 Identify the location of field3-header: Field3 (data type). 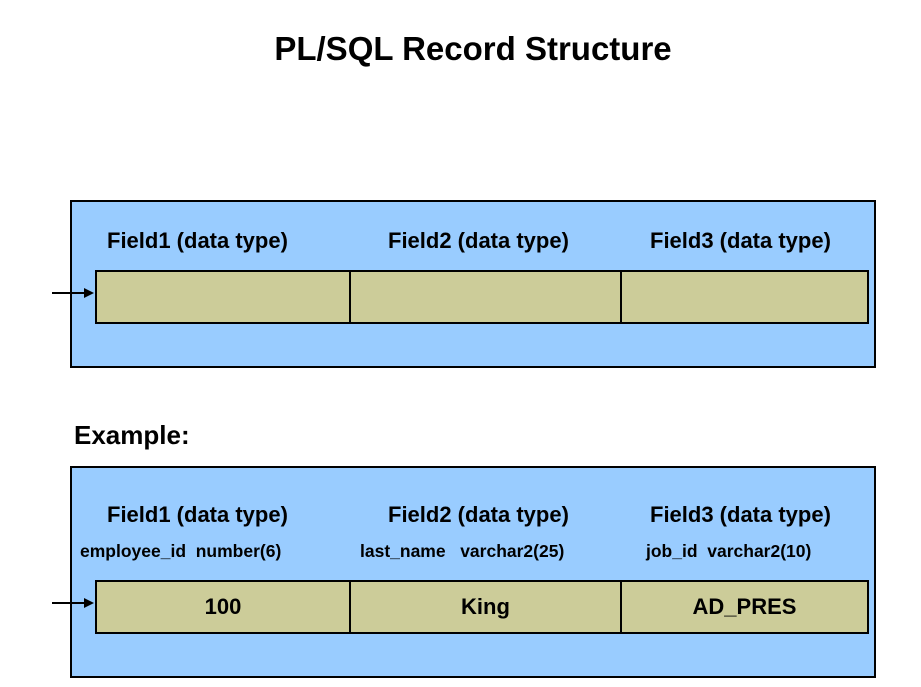
(740, 240).